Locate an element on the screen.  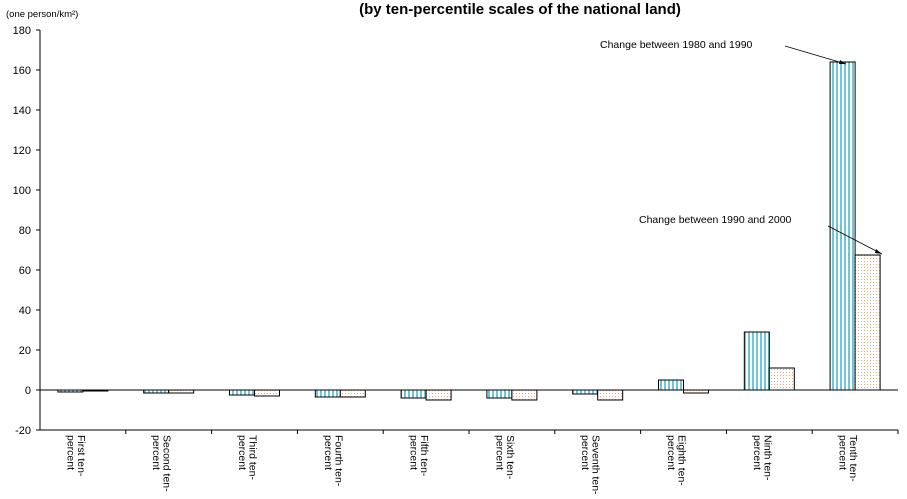
x-category-label-line: Eighth ten- is located at coordinates (682, 460).